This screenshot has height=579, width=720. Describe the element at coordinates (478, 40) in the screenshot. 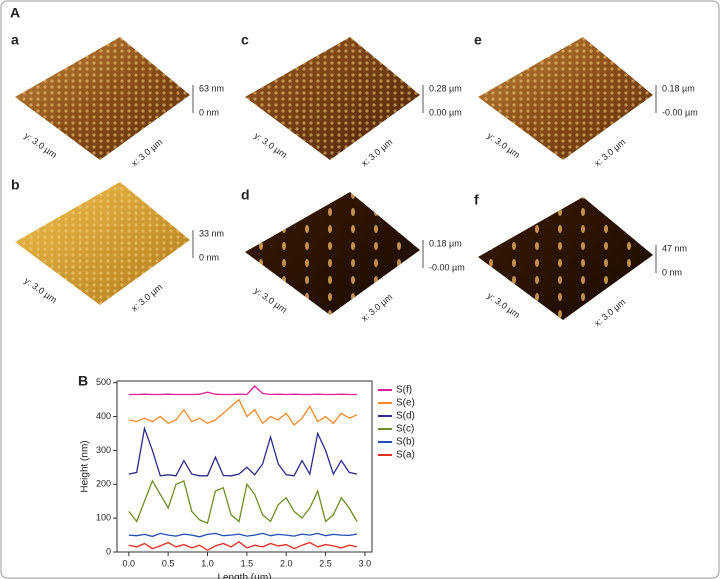

I see `panel-label: e` at that location.